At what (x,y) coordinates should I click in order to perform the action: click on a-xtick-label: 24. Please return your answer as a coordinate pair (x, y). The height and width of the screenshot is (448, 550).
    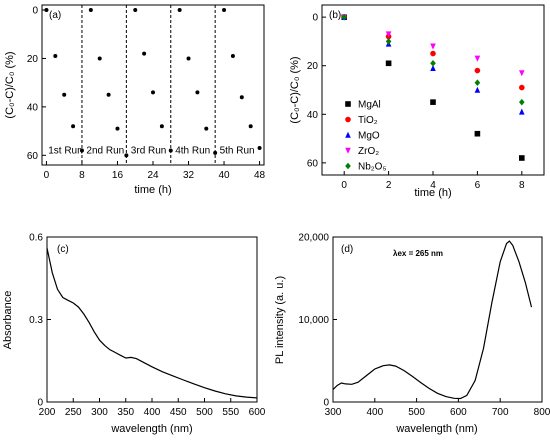
    Looking at the image, I should click on (153, 175).